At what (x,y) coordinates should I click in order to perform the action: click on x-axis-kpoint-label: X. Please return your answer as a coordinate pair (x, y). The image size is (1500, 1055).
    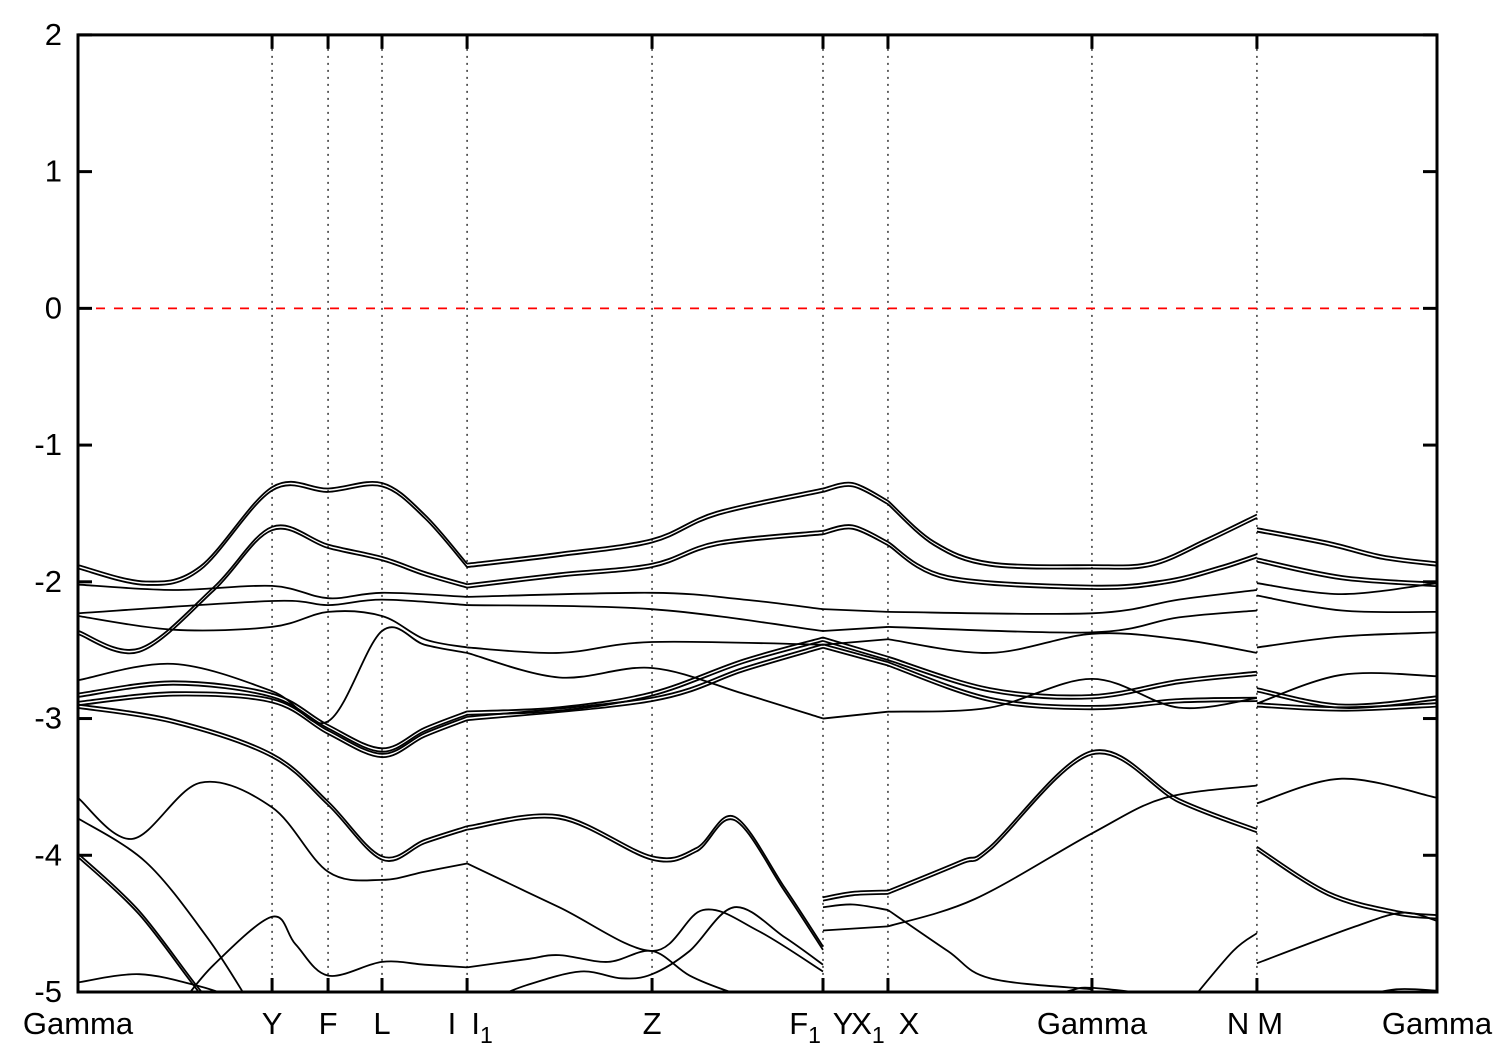
    Looking at the image, I should click on (909, 1023).